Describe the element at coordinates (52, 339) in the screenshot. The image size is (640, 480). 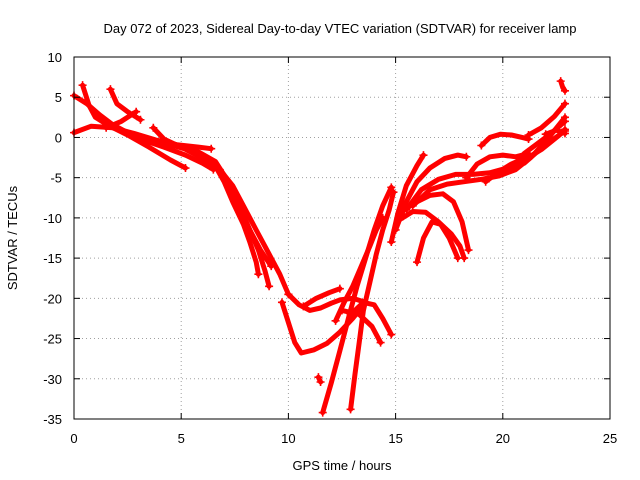
I see `y-tick-label: -25` at that location.